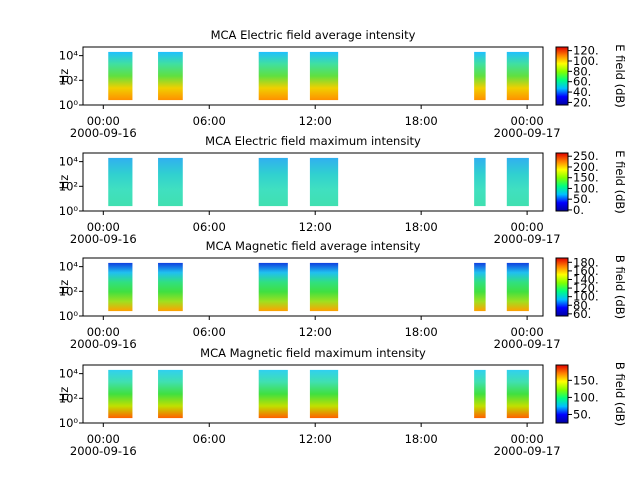 Image resolution: width=640 pixels, height=480 pixels. I want to click on panel-title: MCA Magnetic field maximum intensity, so click(313, 353).